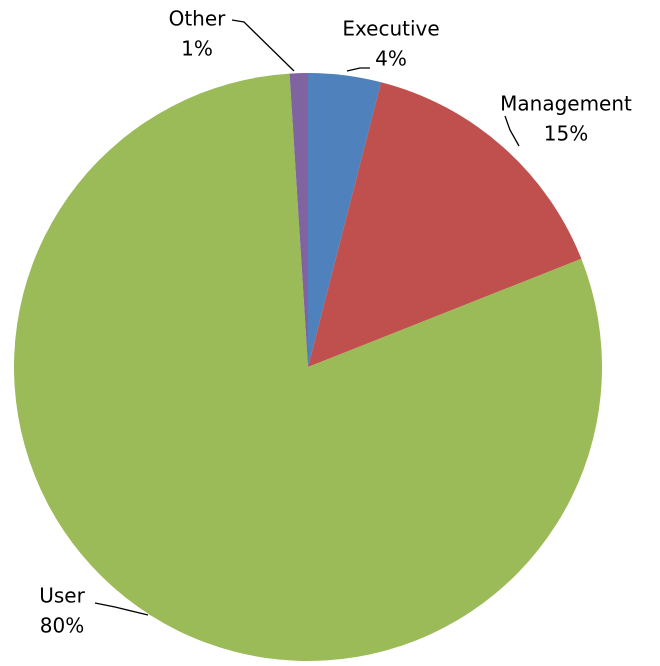 This screenshot has height=666, width=660. Describe the element at coordinates (566, 134) in the screenshot. I see `value-label: 15%` at that location.